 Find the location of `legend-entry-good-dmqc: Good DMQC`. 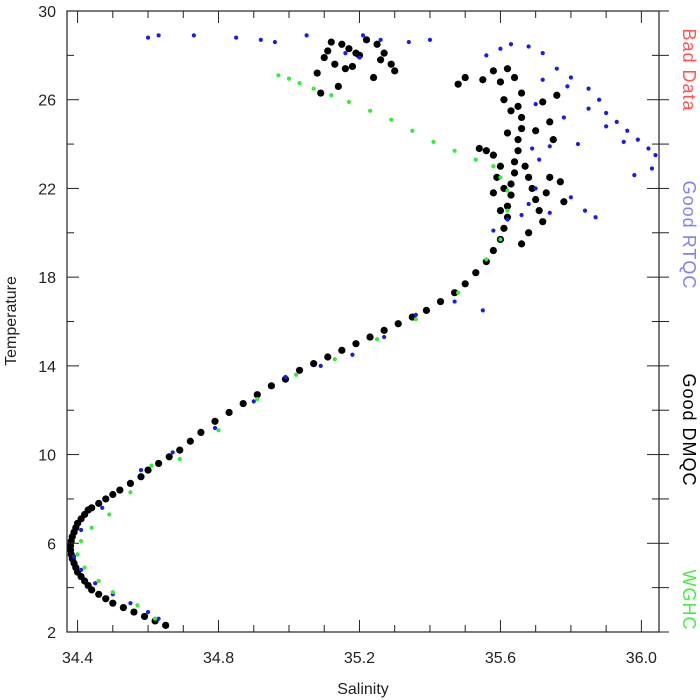

legend-entry-good-dmqc: Good DMQC is located at coordinates (689, 429).